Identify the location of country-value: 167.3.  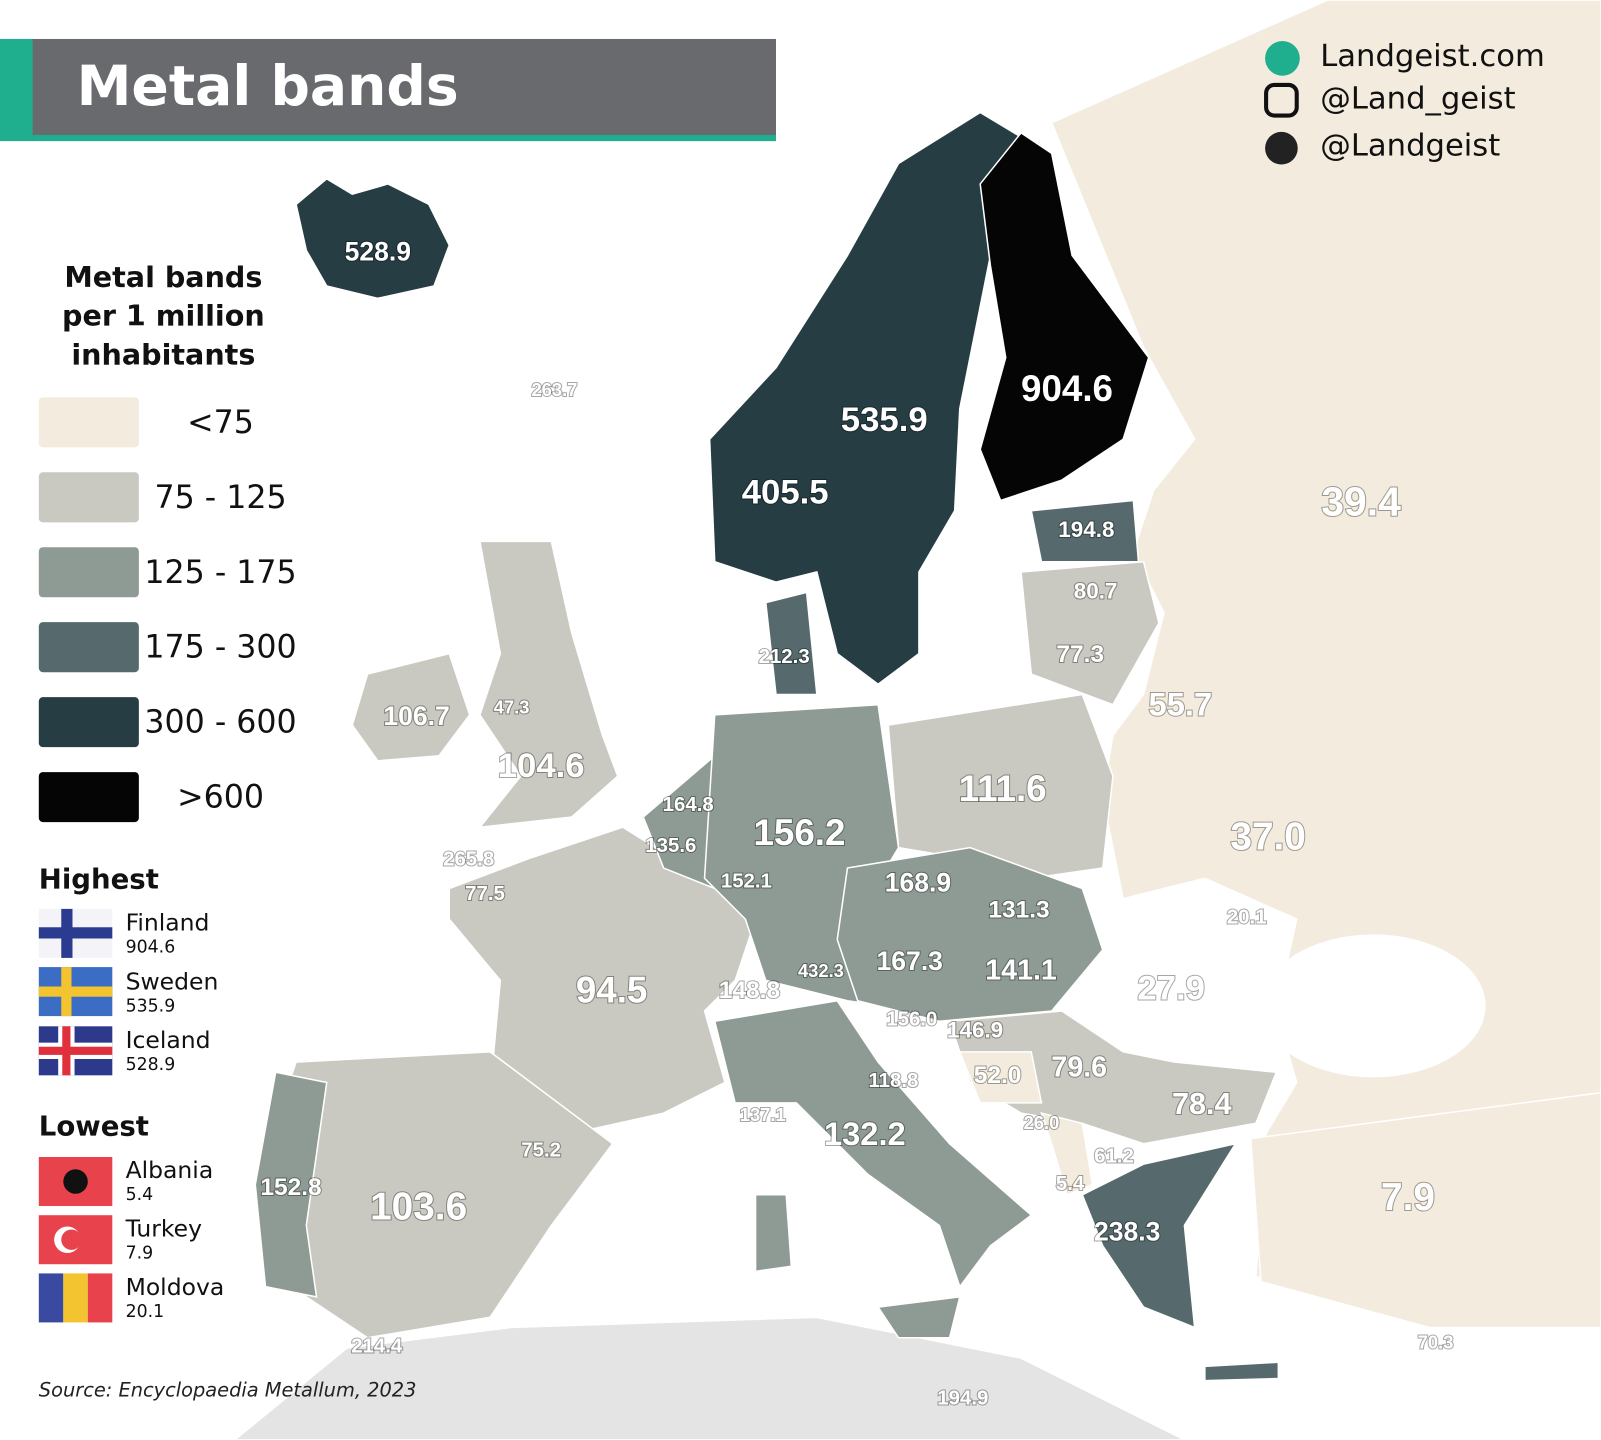
(910, 961).